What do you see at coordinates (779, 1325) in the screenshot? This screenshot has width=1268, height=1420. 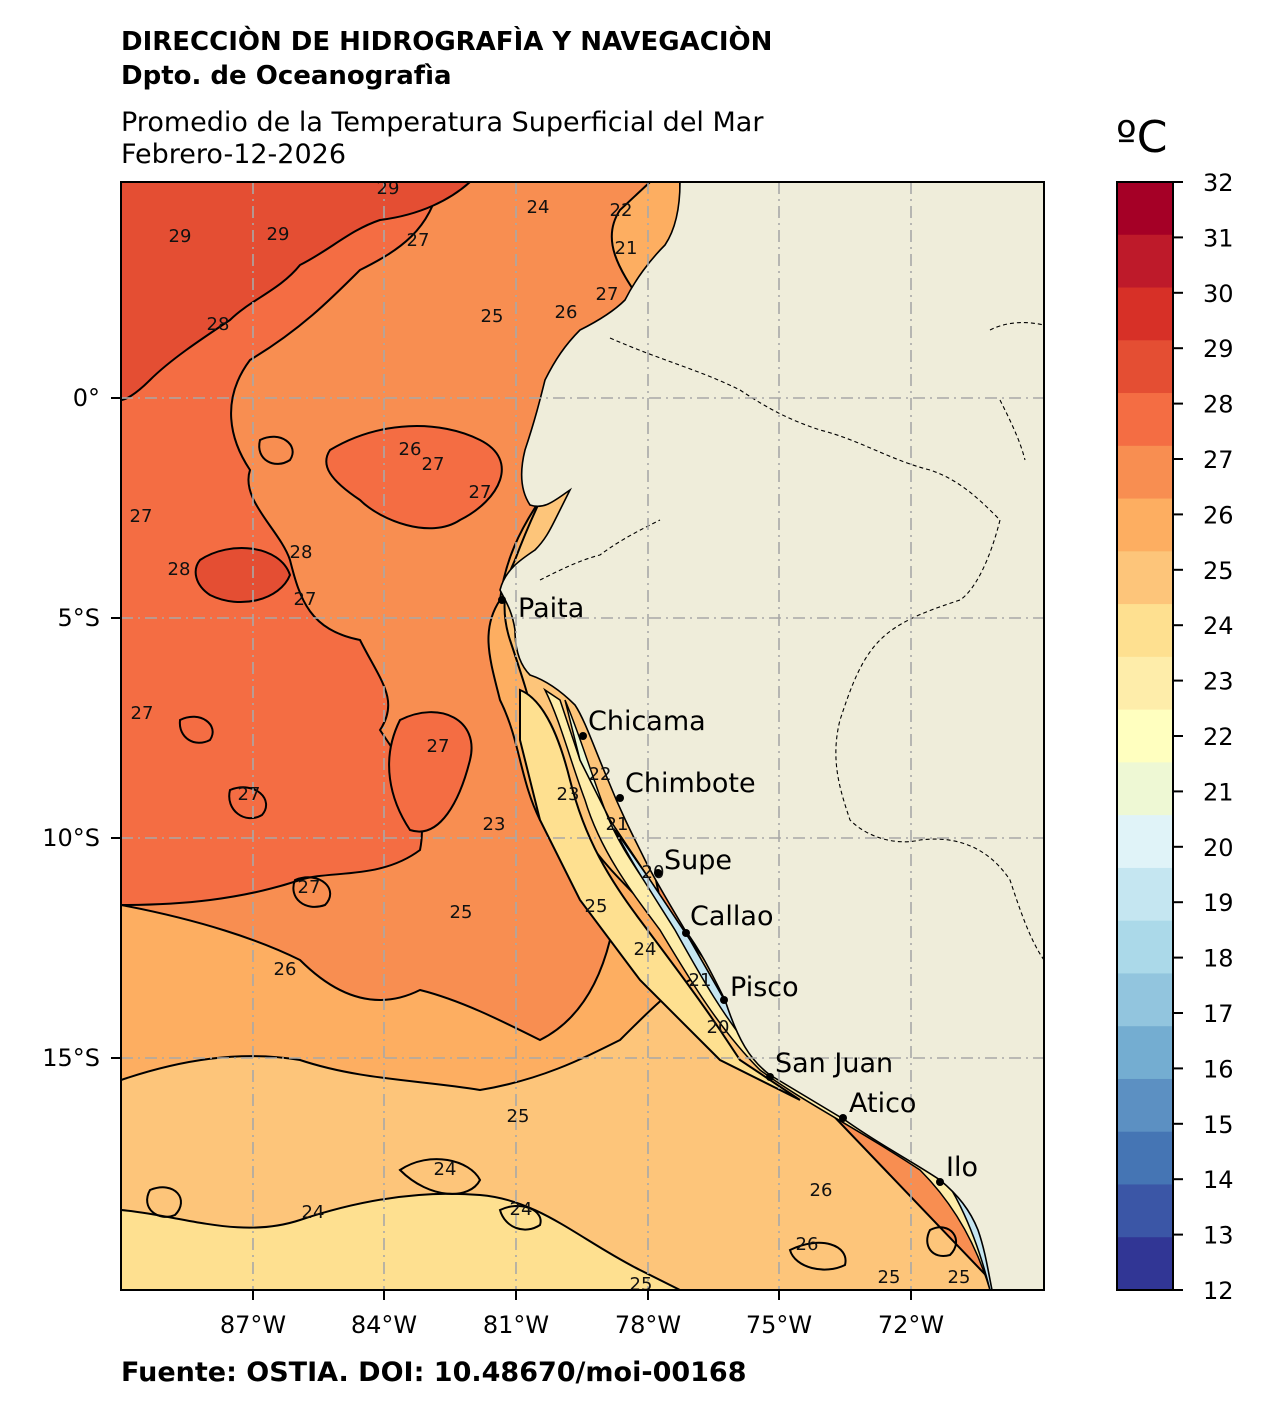 I see `lon-tick-label: 75°W` at bounding box center [779, 1325].